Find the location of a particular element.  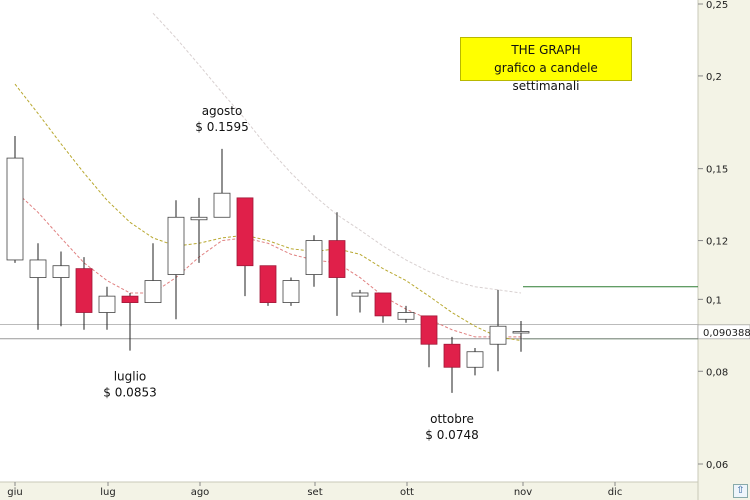

x-tick-label: ott is located at coordinates (407, 492).